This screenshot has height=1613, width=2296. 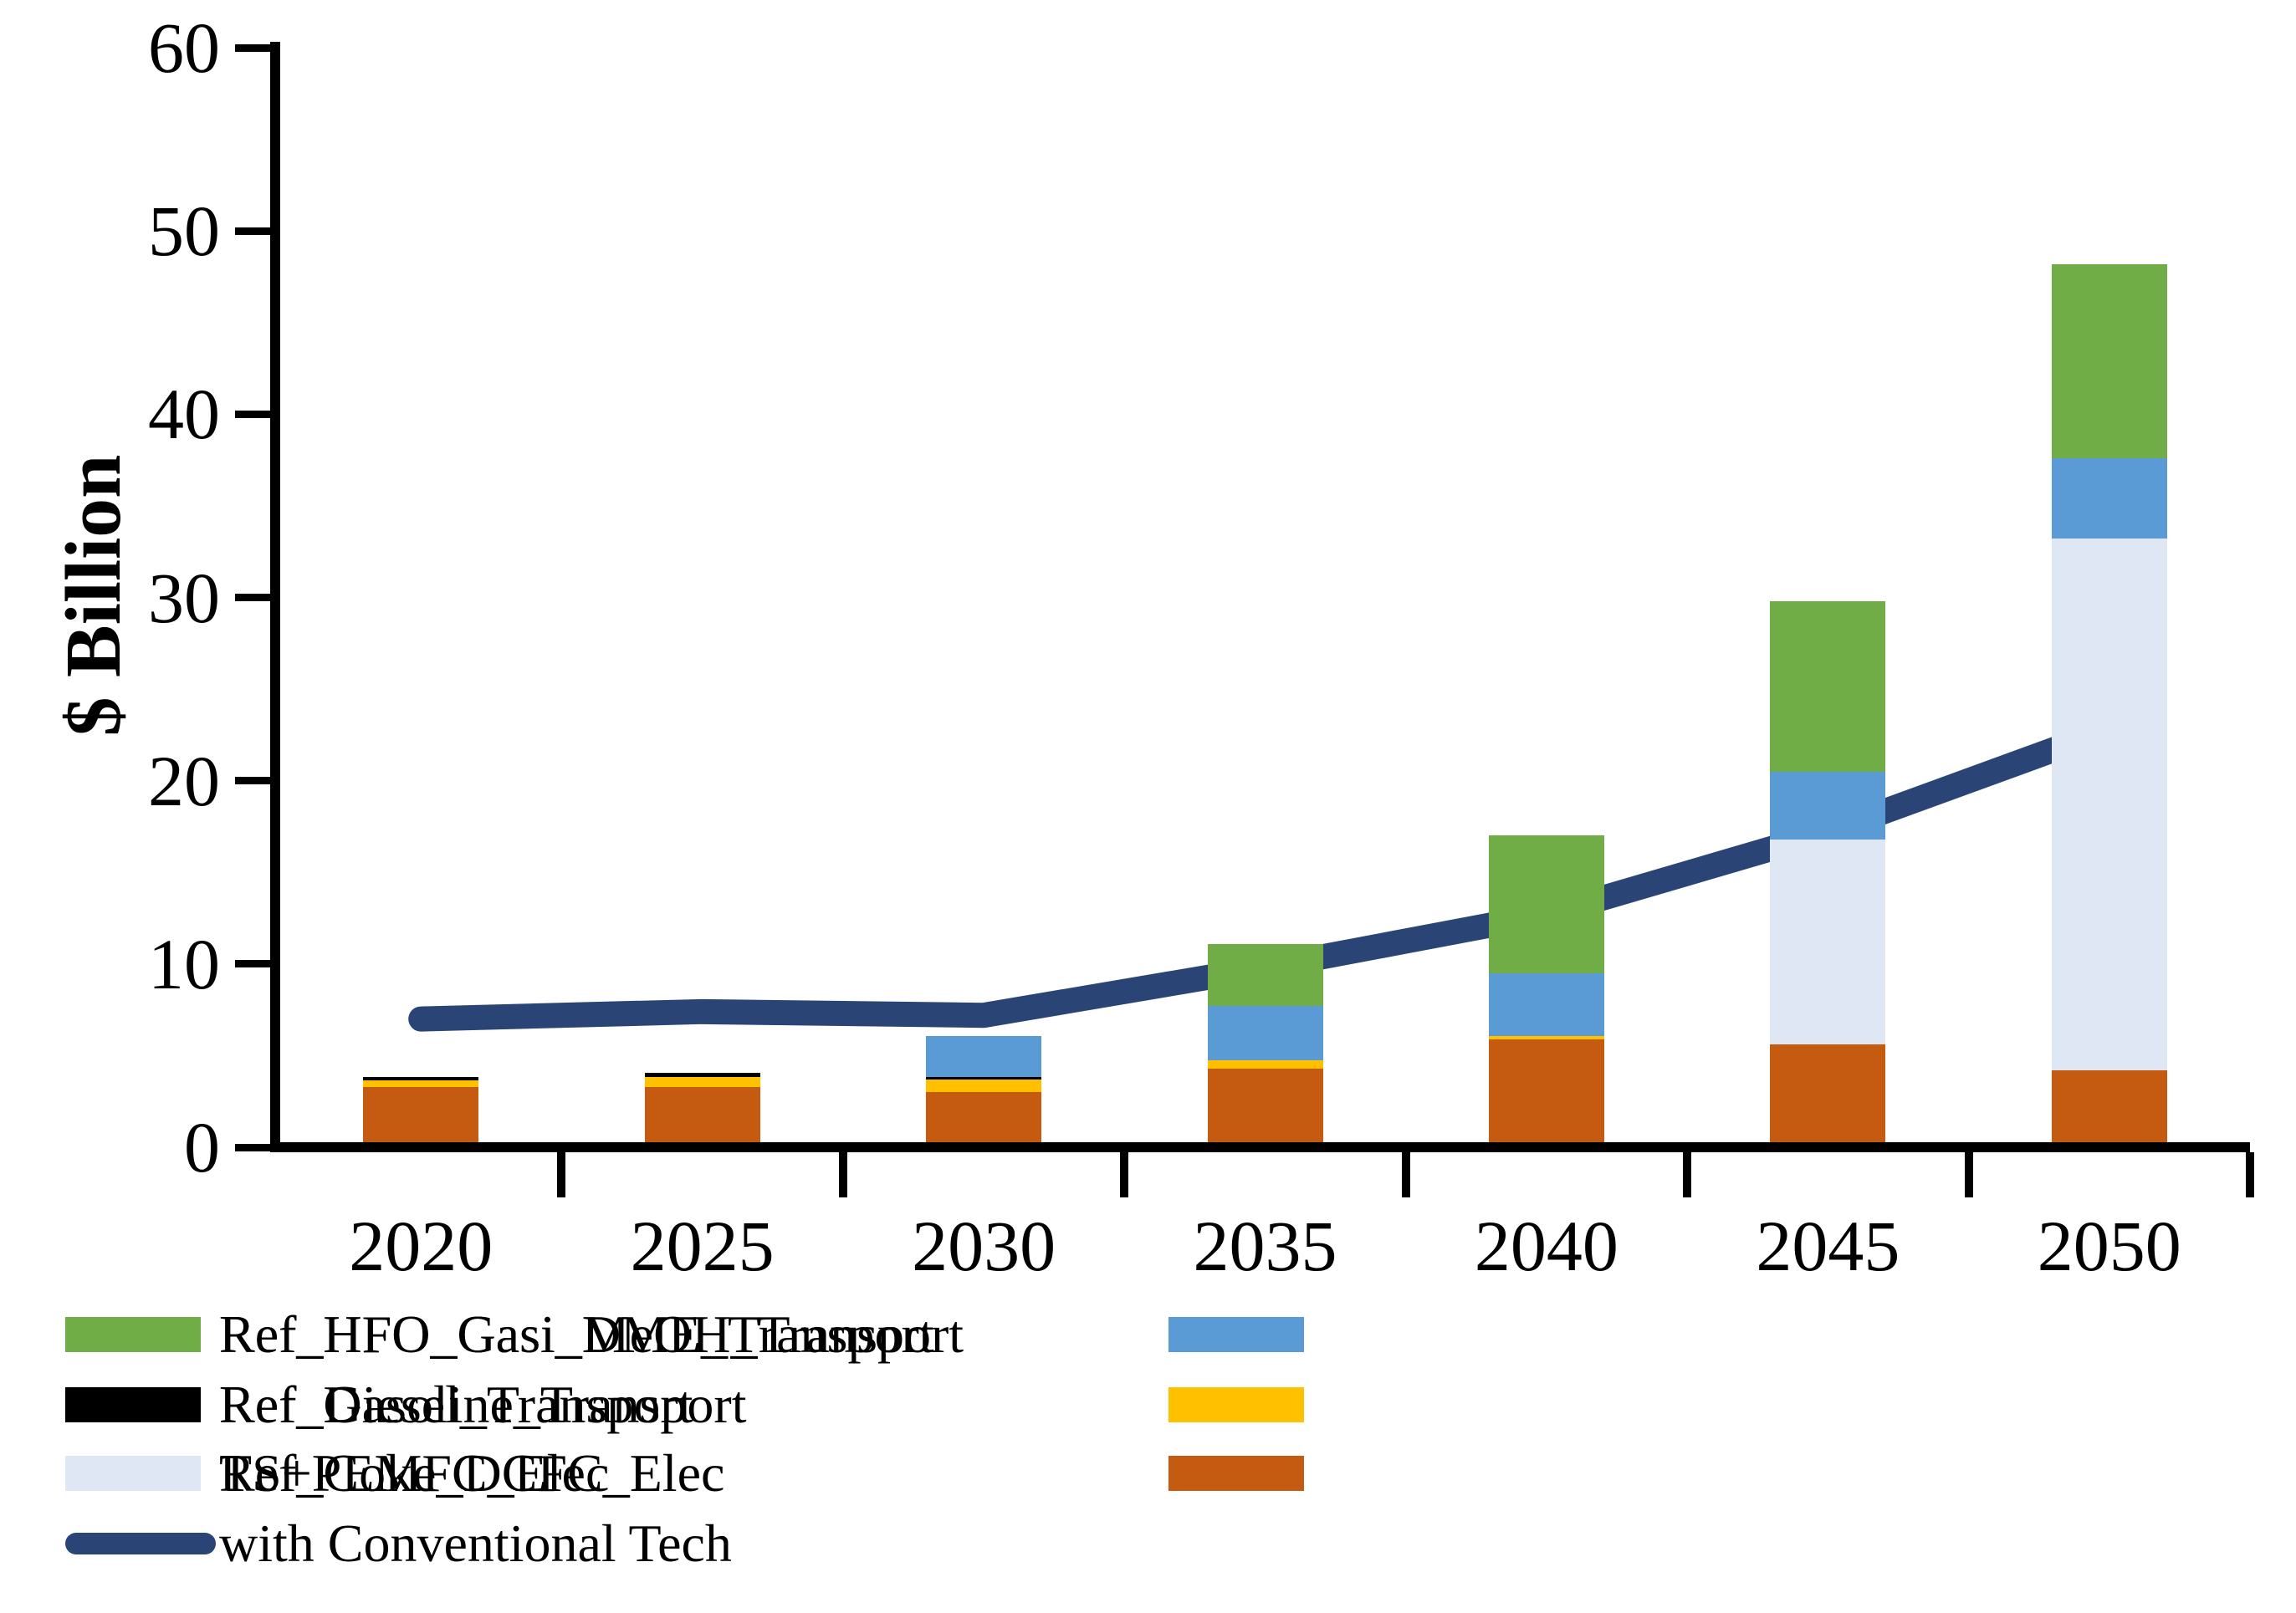 What do you see at coordinates (202, 1147) in the screenshot?
I see `y-tick-label-0: 0` at bounding box center [202, 1147].